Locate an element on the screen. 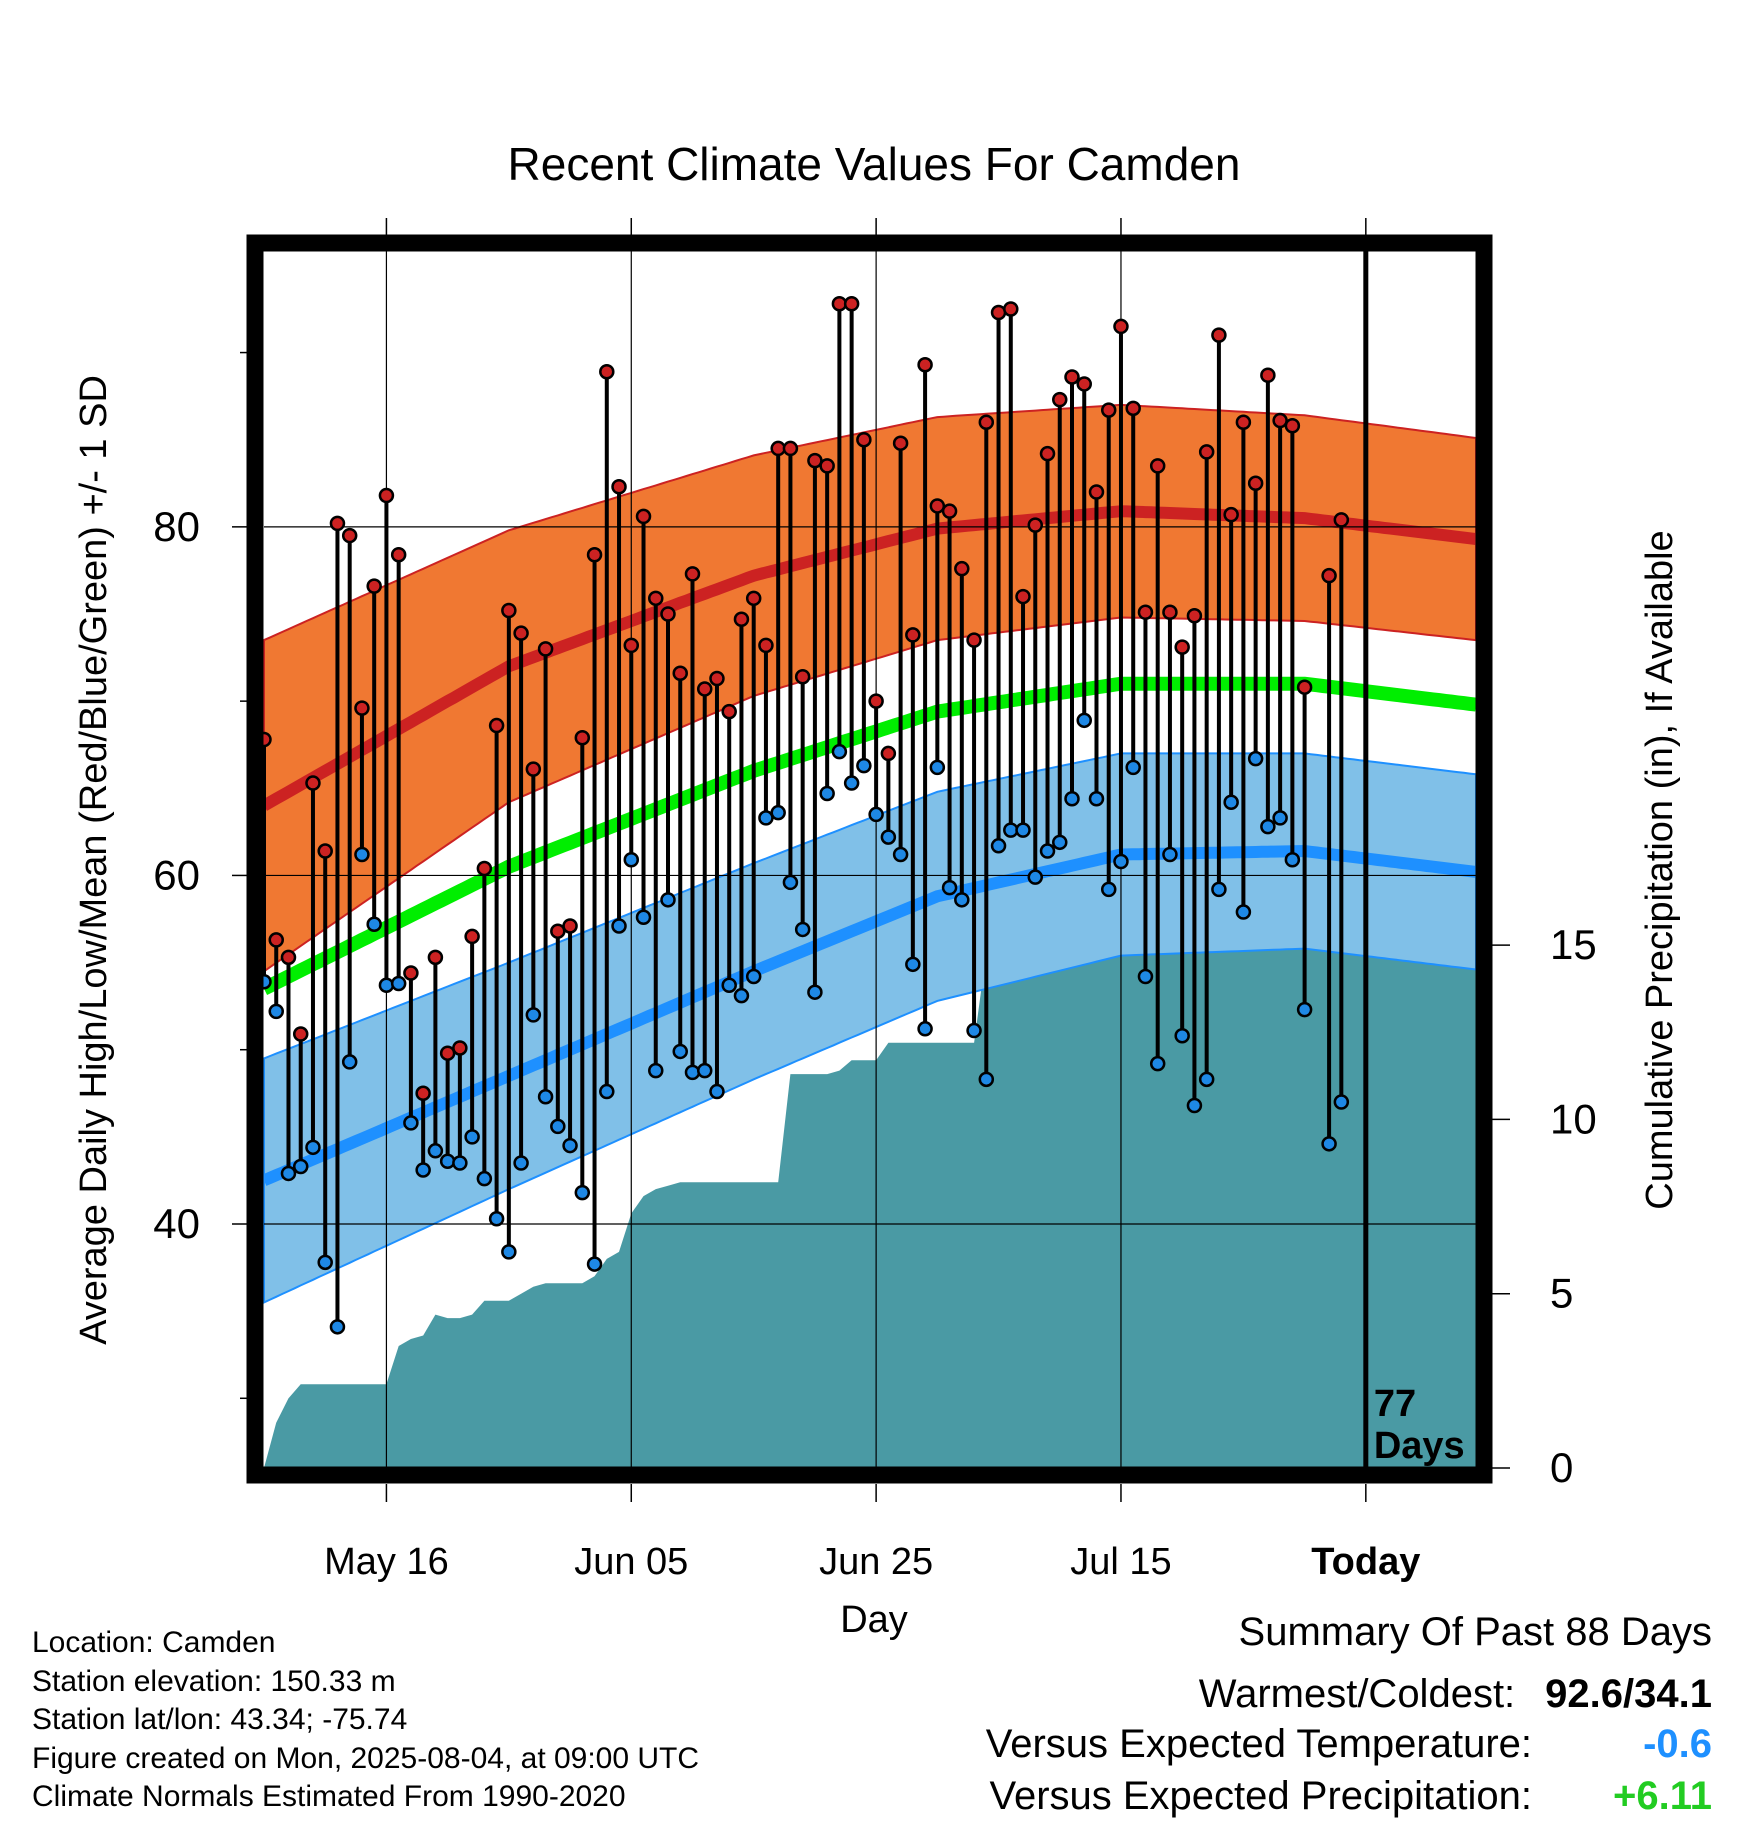 The width and height of the screenshot is (1748, 1828). normal-high-line is located at coordinates (869, 658).